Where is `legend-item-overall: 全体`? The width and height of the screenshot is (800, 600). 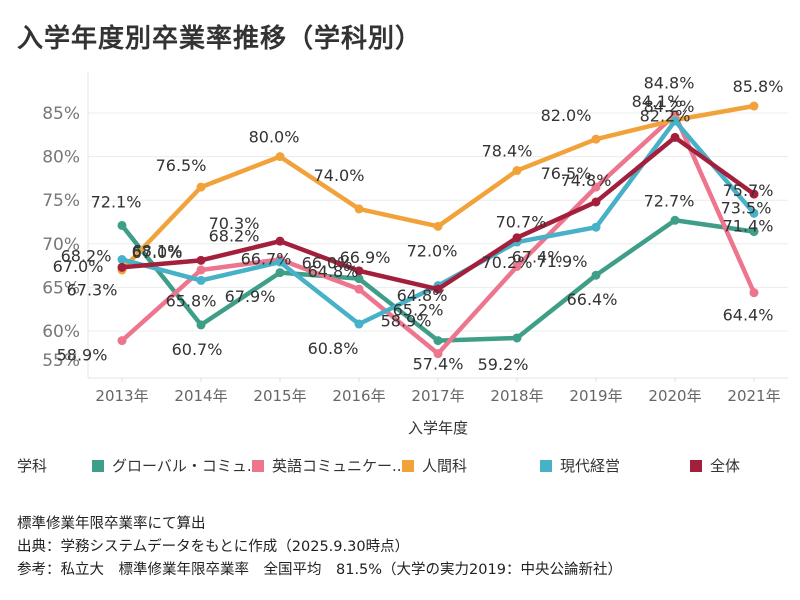 legend-item-overall: 全体 is located at coordinates (715, 465).